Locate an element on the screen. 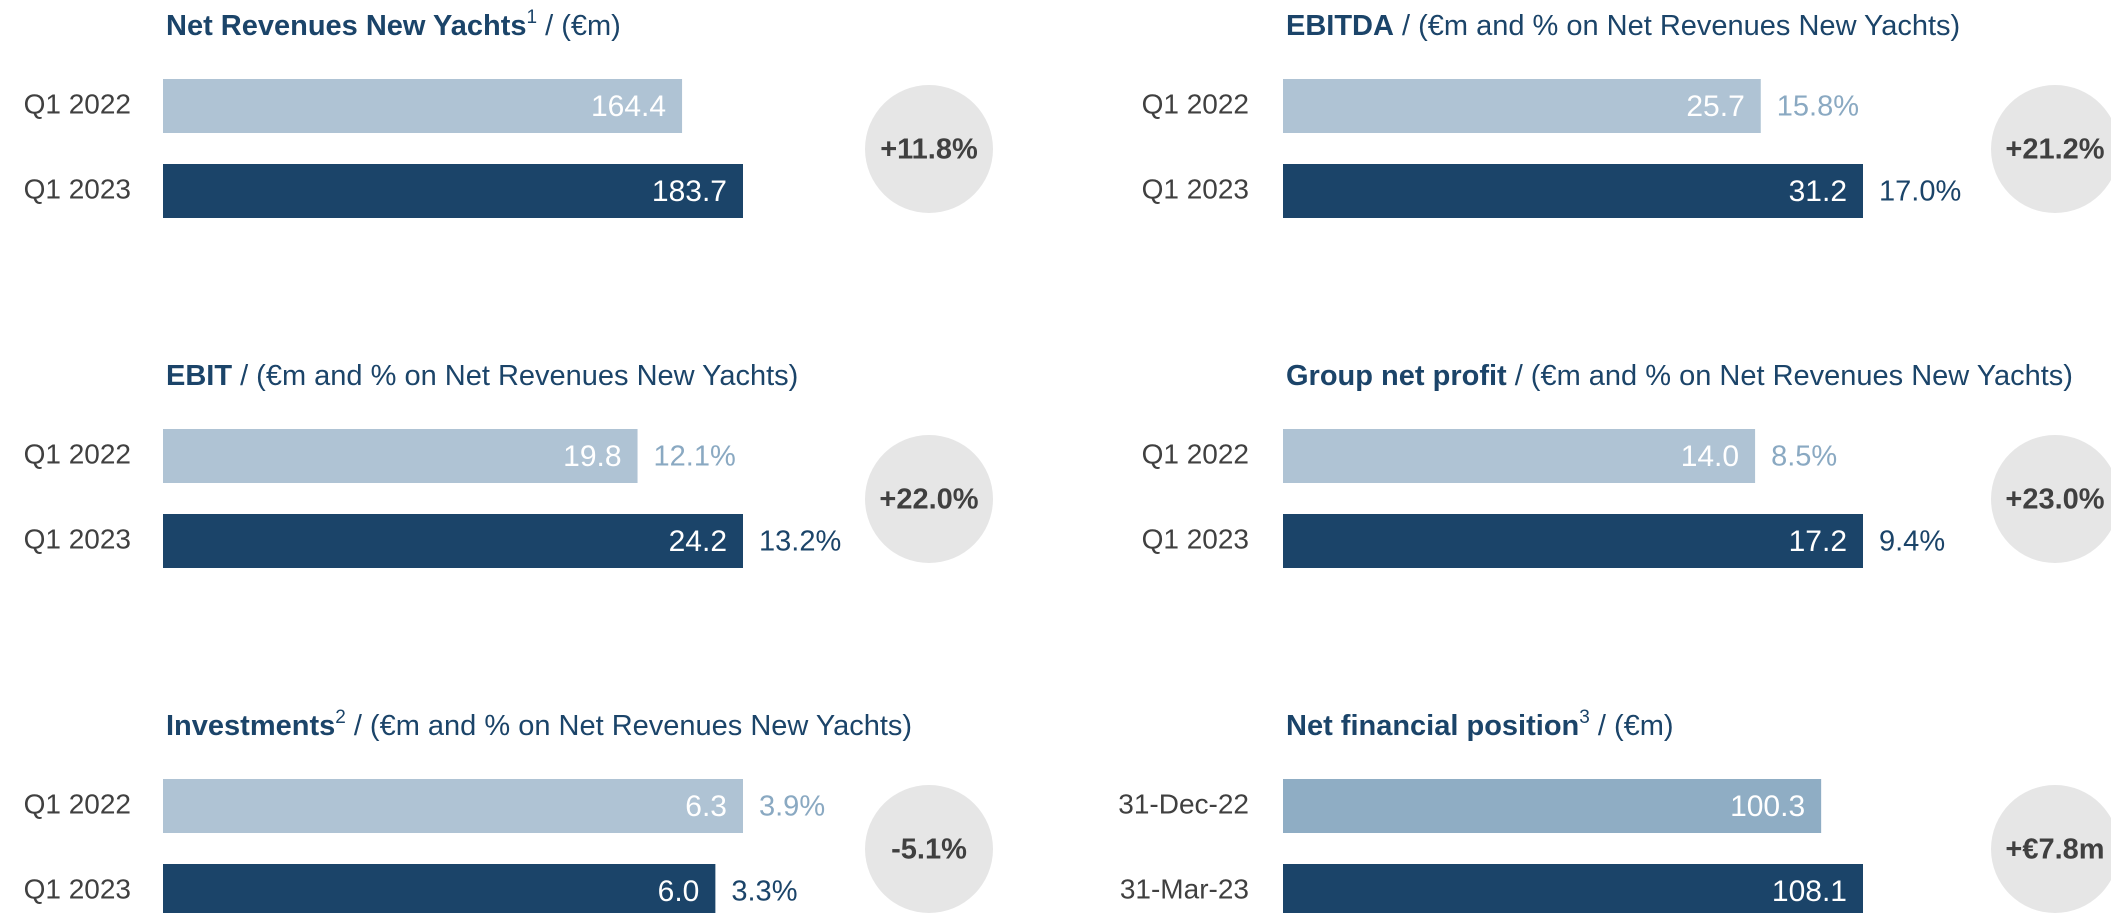 Image resolution: width=2111 pixels, height=913 pixels. title-note: 1 is located at coordinates (532, 17).